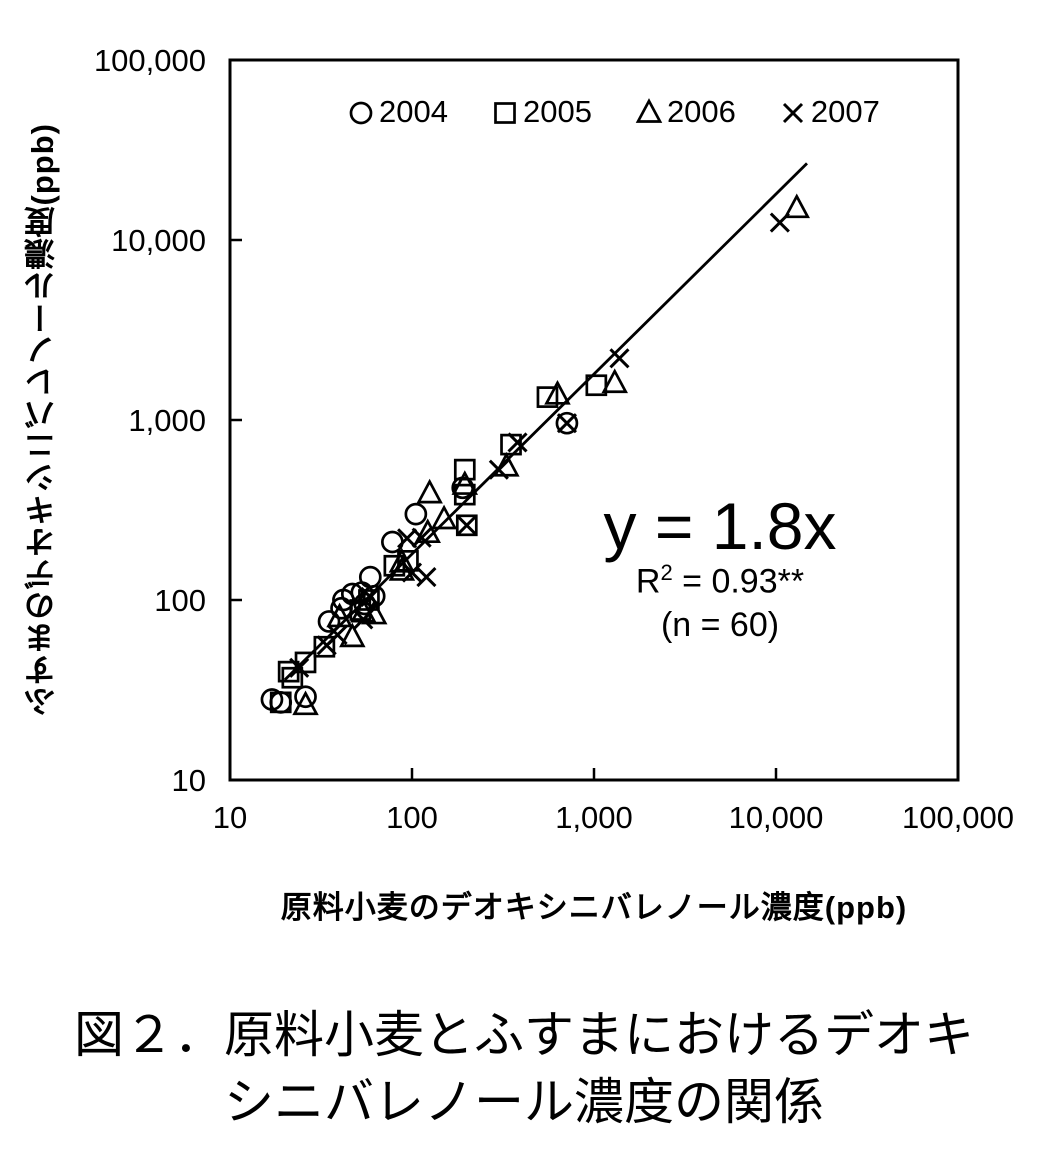 The image size is (1048, 1167). I want to click on legend-label-2004: 2004, so click(413, 111).